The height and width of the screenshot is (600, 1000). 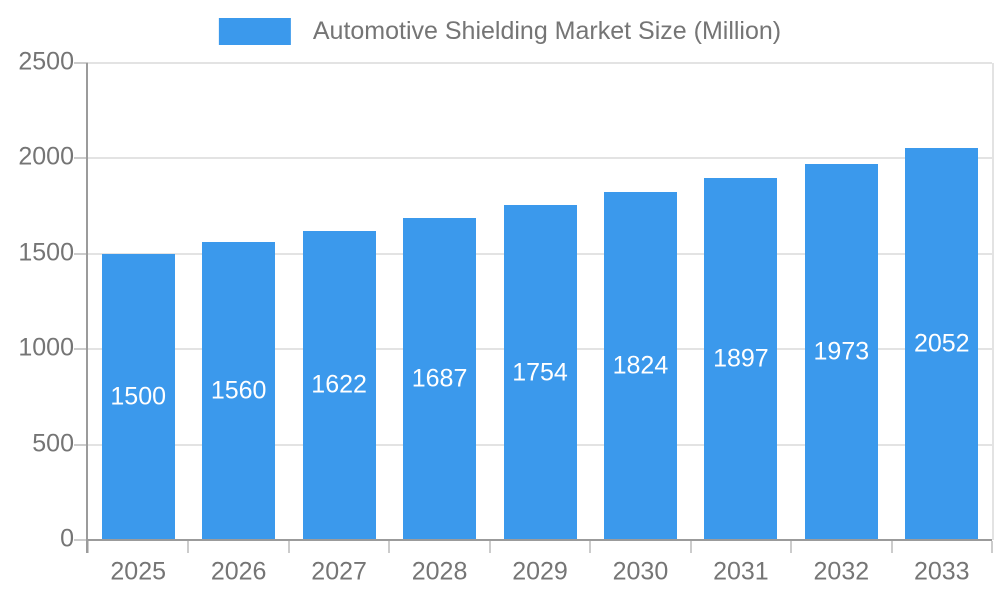 What do you see at coordinates (741, 571) in the screenshot?
I see `x-axis-label-2031: 2031` at bounding box center [741, 571].